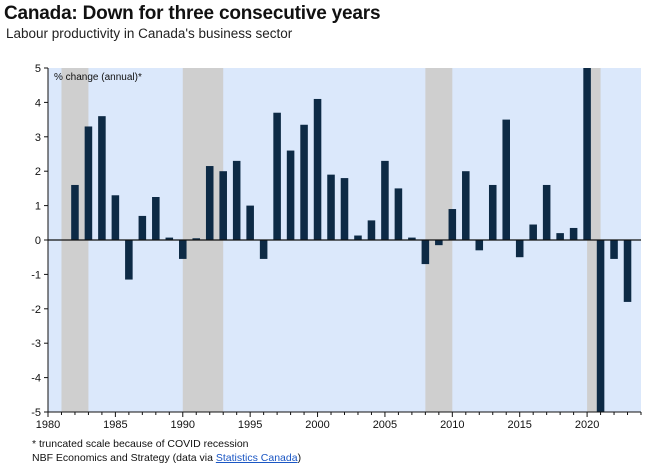  Describe the element at coordinates (385, 200) in the screenshot. I see `bar-2005` at that location.